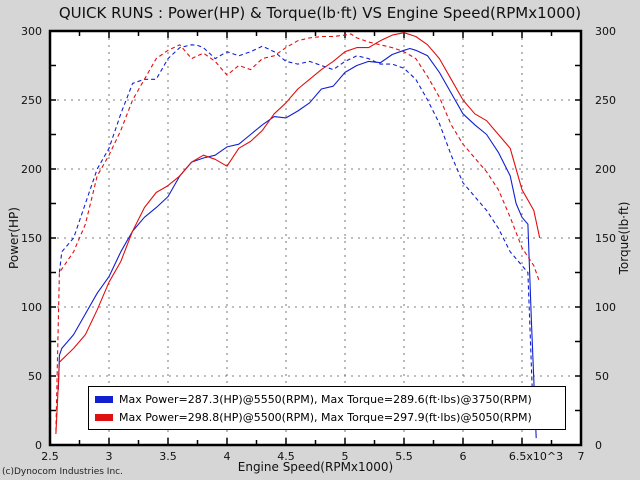 The image size is (640, 480). What do you see at coordinates (31, 169) in the screenshot?
I see `y-tick-label: 200` at bounding box center [31, 169].